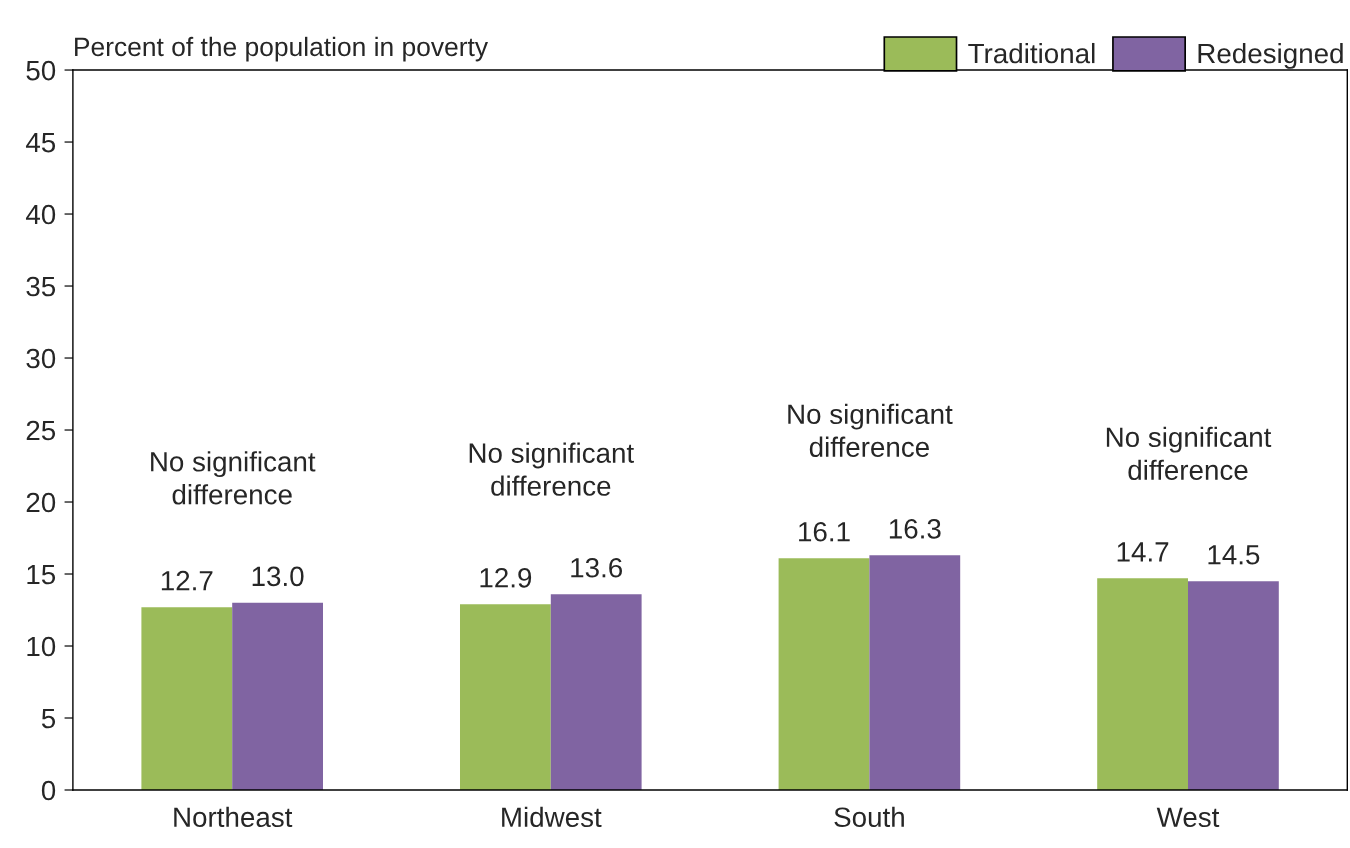 This screenshot has height=848, width=1350. I want to click on y-tick-label: 30, so click(41, 358).